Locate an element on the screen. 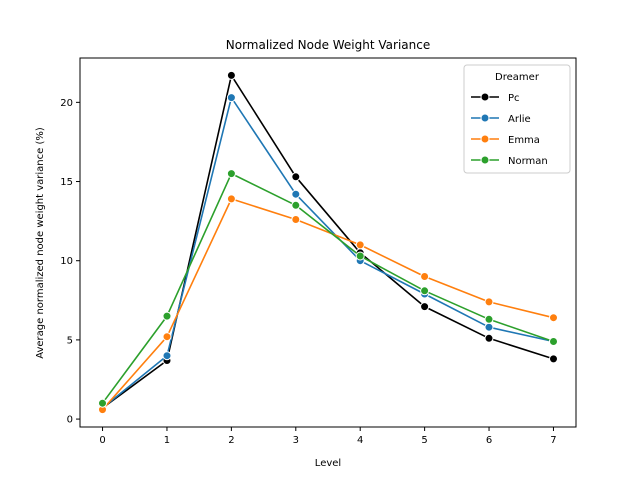 This screenshot has width=640, height=480. legend-label-arlie: Arlie is located at coordinates (519, 119).